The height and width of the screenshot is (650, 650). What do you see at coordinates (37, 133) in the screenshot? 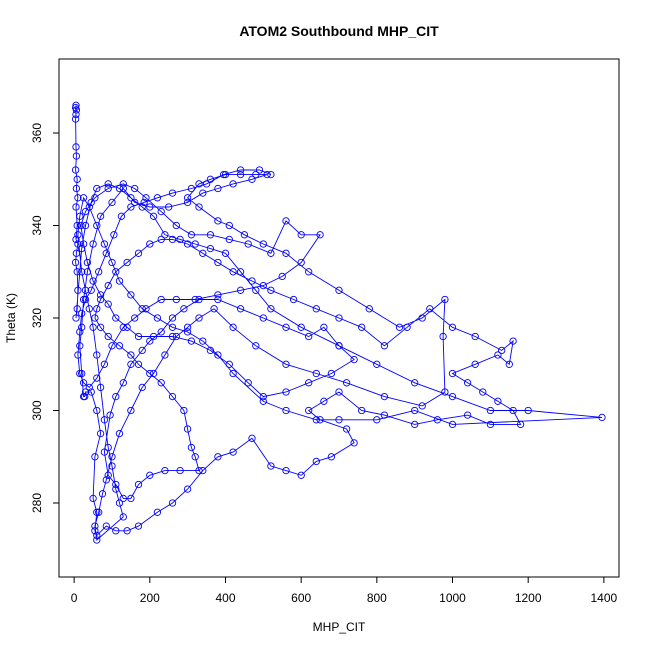
I see `y-tick-label: 360` at bounding box center [37, 133].